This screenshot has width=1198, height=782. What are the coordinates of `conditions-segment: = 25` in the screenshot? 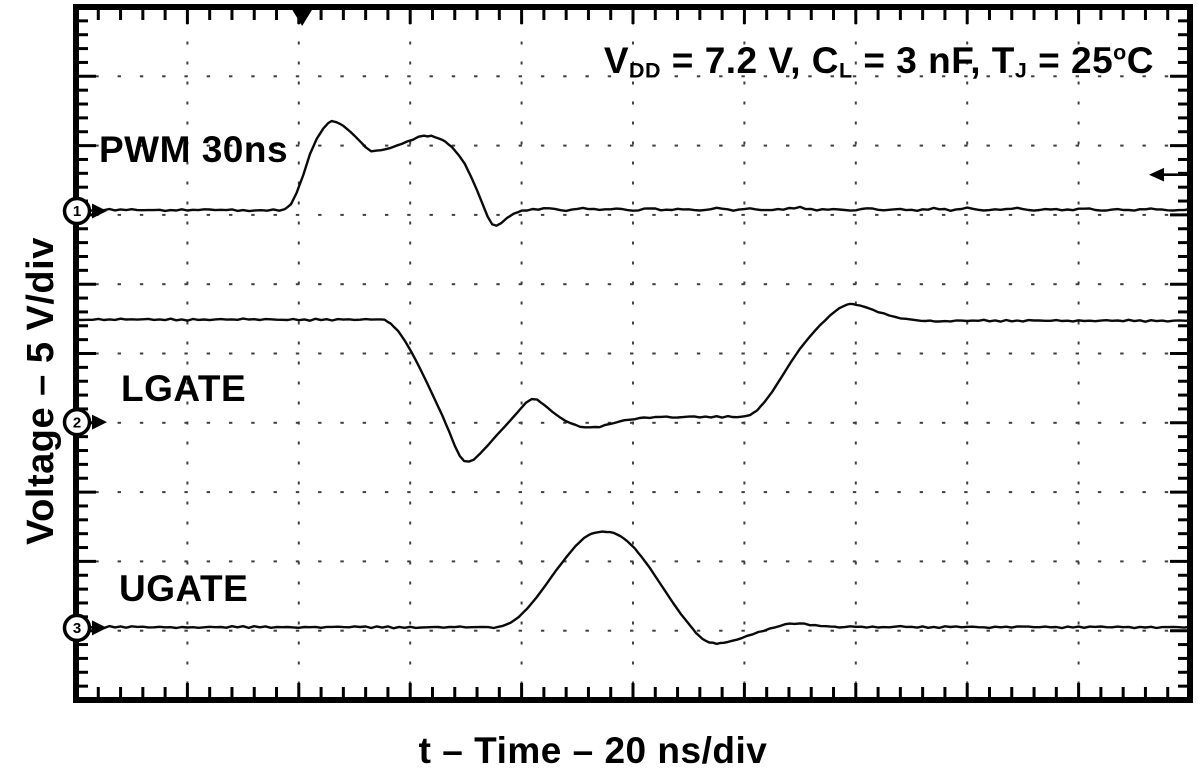 It's located at (1070, 60).